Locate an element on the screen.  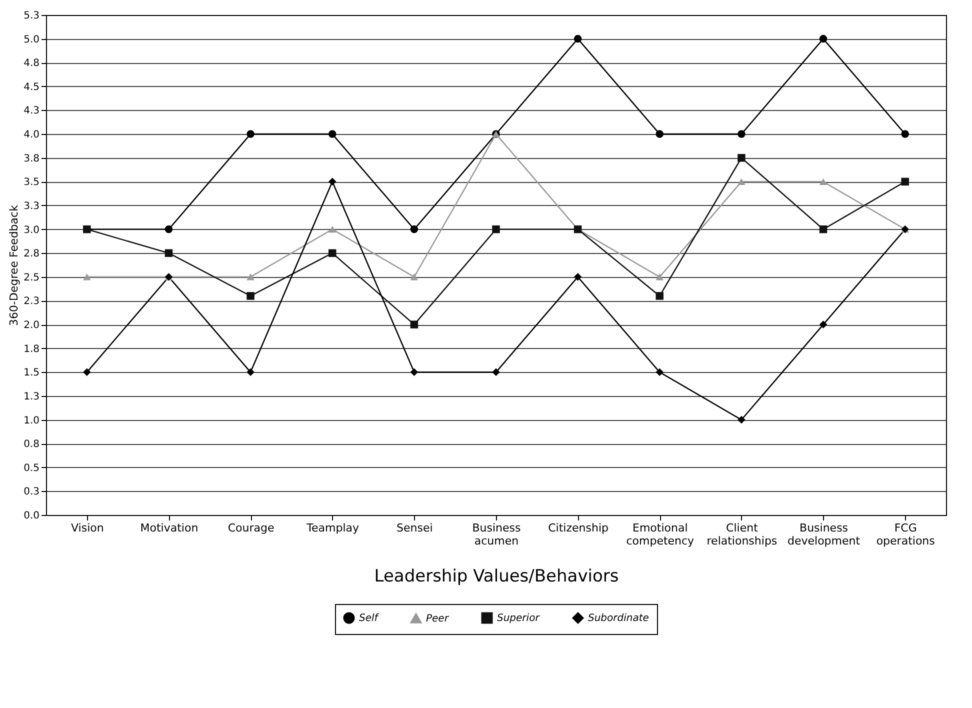
x-tick-label: Business development is located at coordinates (824, 535).